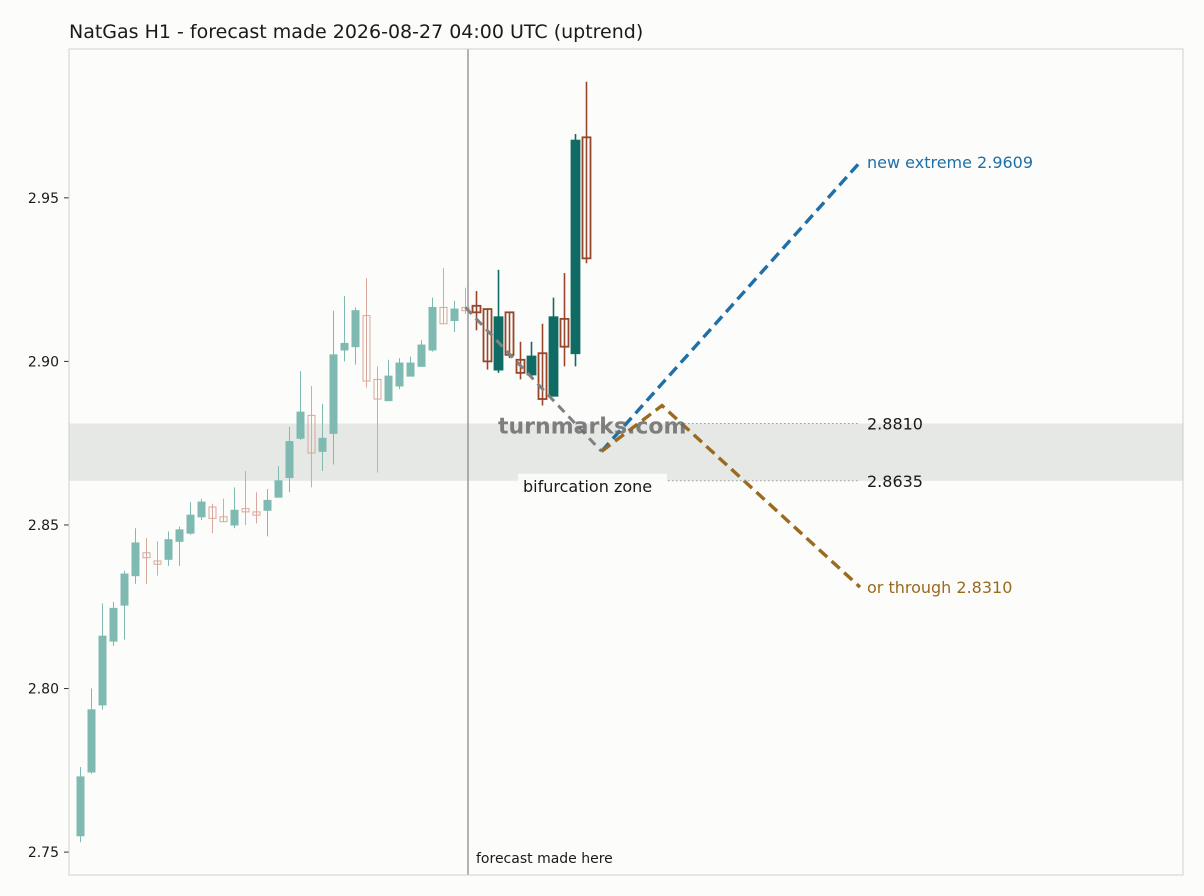  I want to click on zone-label: bifurcation zone, so click(587, 486).